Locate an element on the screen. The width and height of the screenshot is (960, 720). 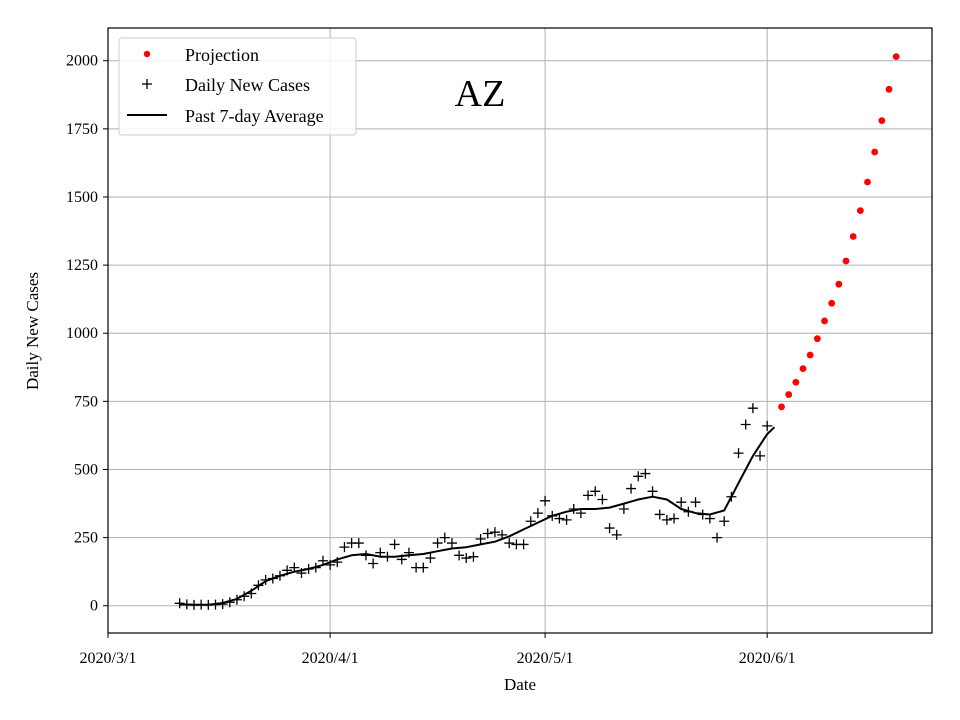
y-tick-label: 0 is located at coordinates (94, 606).